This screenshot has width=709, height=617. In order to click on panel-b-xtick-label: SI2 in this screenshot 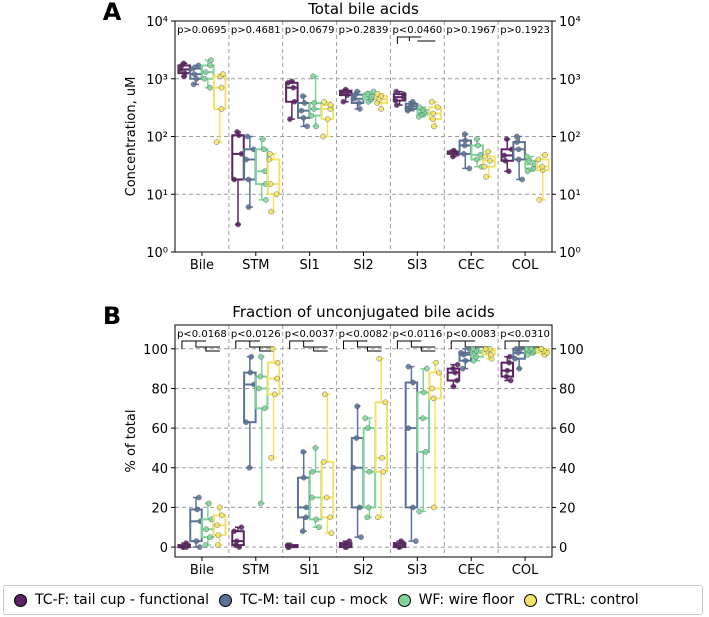, I will do `click(363, 570)`.